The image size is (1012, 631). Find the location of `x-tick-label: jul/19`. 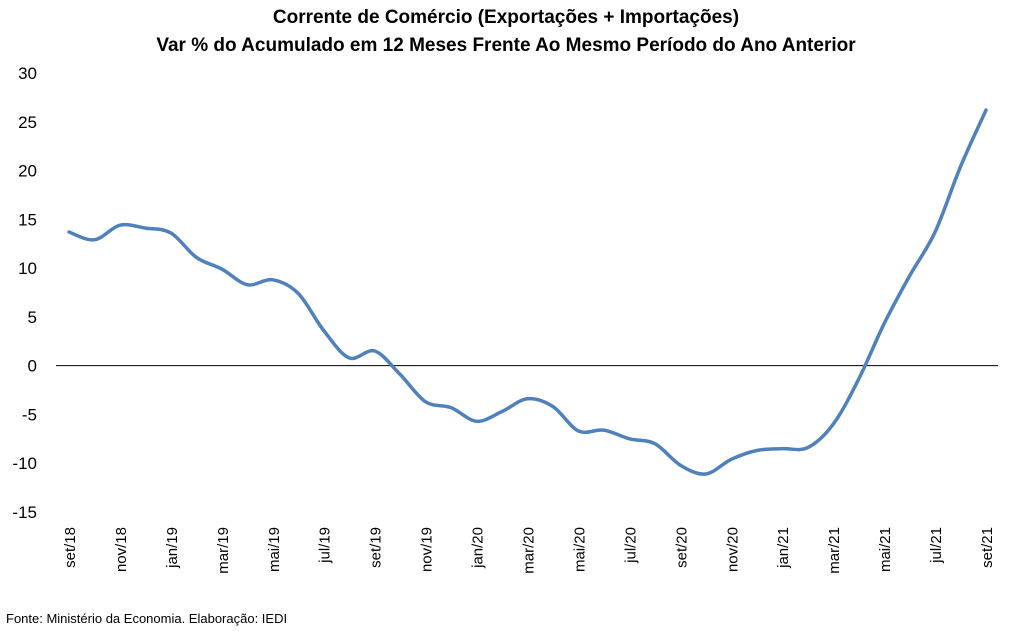

x-tick-label: jul/19 is located at coordinates (325, 545).